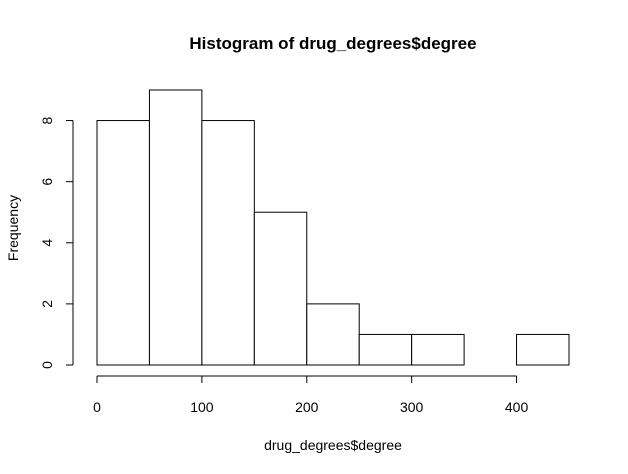  Describe the element at coordinates (97, 407) in the screenshot. I see `x-tick-label: 0` at that location.